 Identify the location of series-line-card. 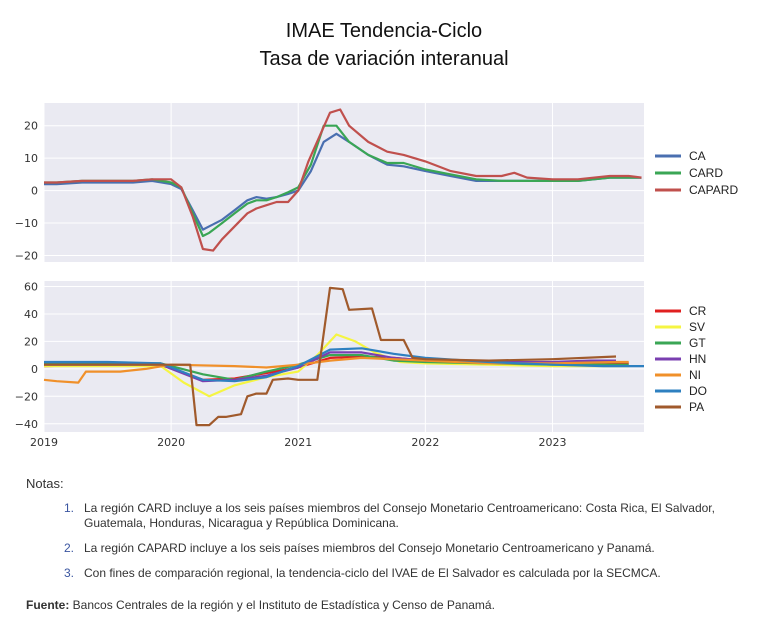
(343, 181).